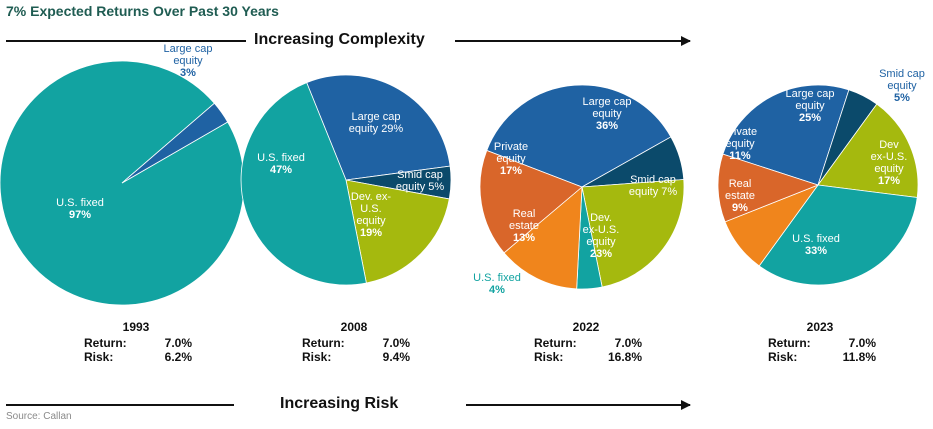 The width and height of the screenshot is (933, 429). Describe the element at coordinates (354, 342) in the screenshot. I see `stats-2008: 2008 Return: 7.0% Risk: 9.4%` at that location.